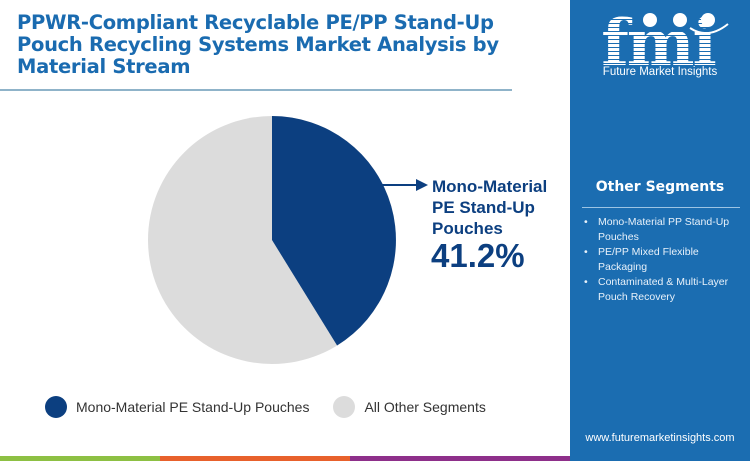  What do you see at coordinates (660, 438) in the screenshot?
I see `website-link: www.futuremarketinsights.com` at bounding box center [660, 438].